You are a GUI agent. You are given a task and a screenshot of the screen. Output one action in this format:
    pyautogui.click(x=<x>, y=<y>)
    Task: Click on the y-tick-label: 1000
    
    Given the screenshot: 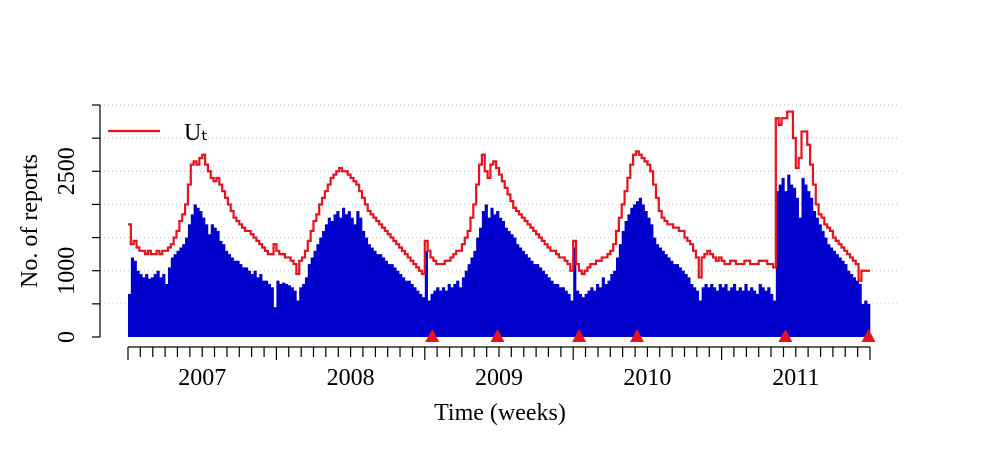 What is the action you would take?
    pyautogui.click(x=67, y=271)
    